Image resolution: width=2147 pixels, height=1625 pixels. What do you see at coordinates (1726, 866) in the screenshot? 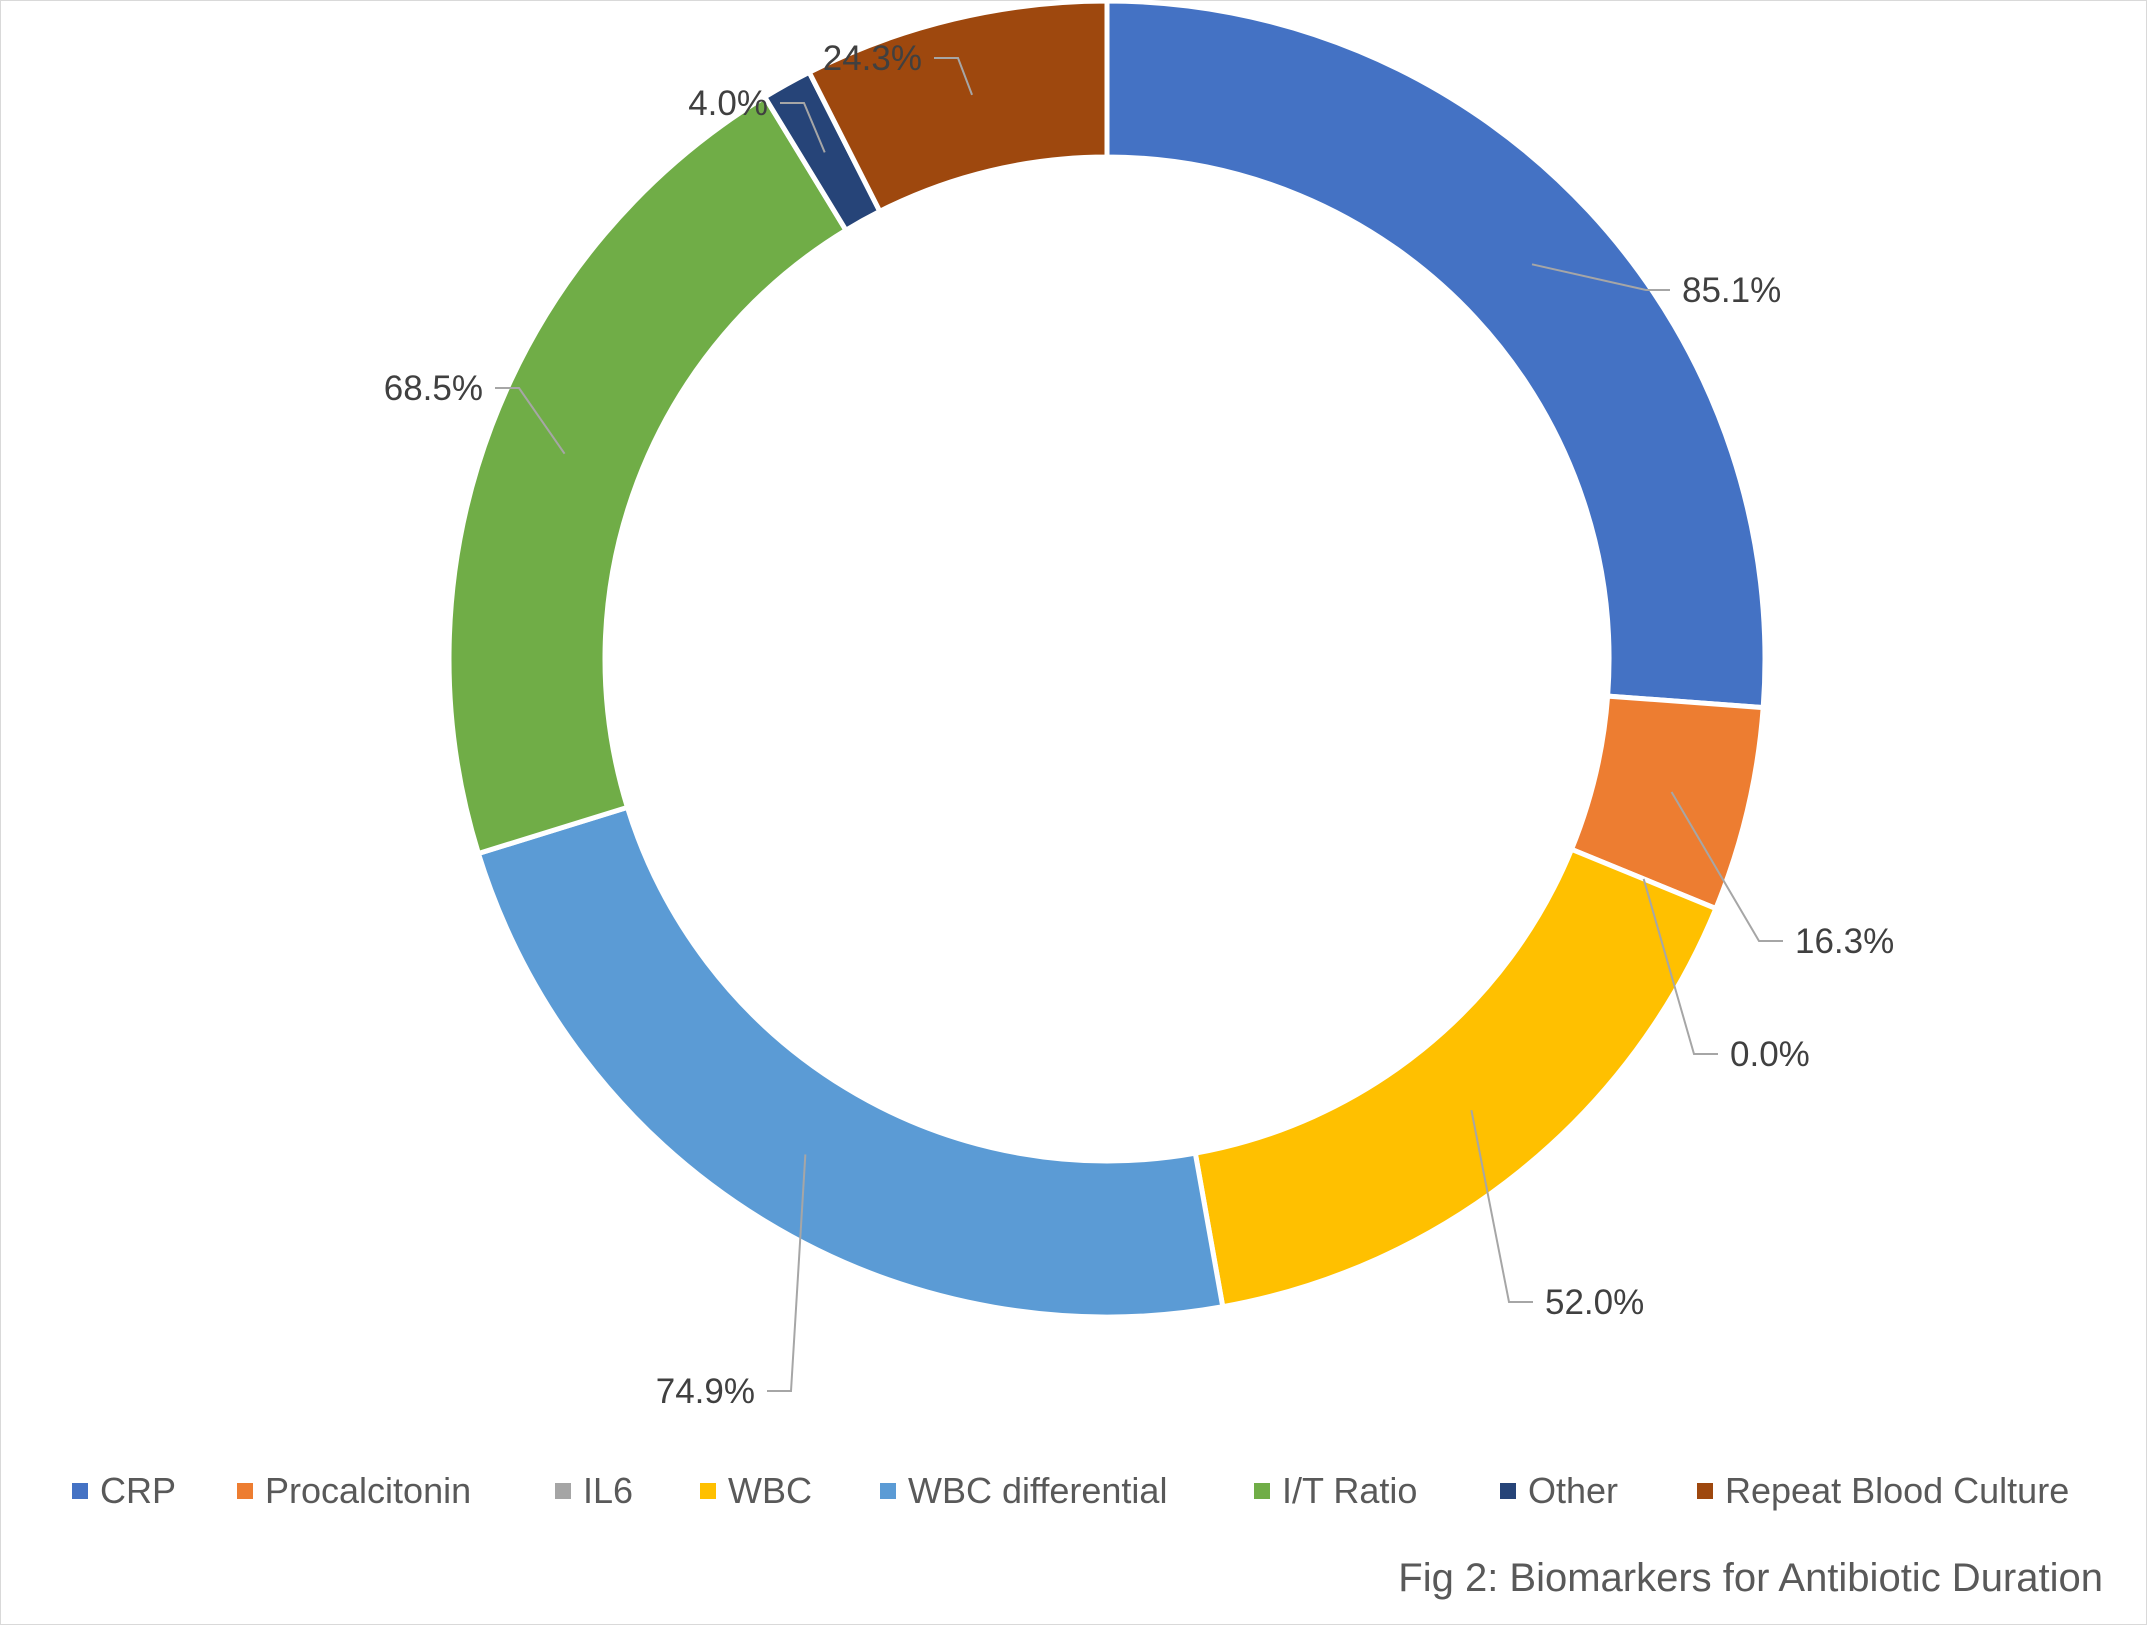
I see `leader-procalcitonin` at bounding box center [1726, 866].